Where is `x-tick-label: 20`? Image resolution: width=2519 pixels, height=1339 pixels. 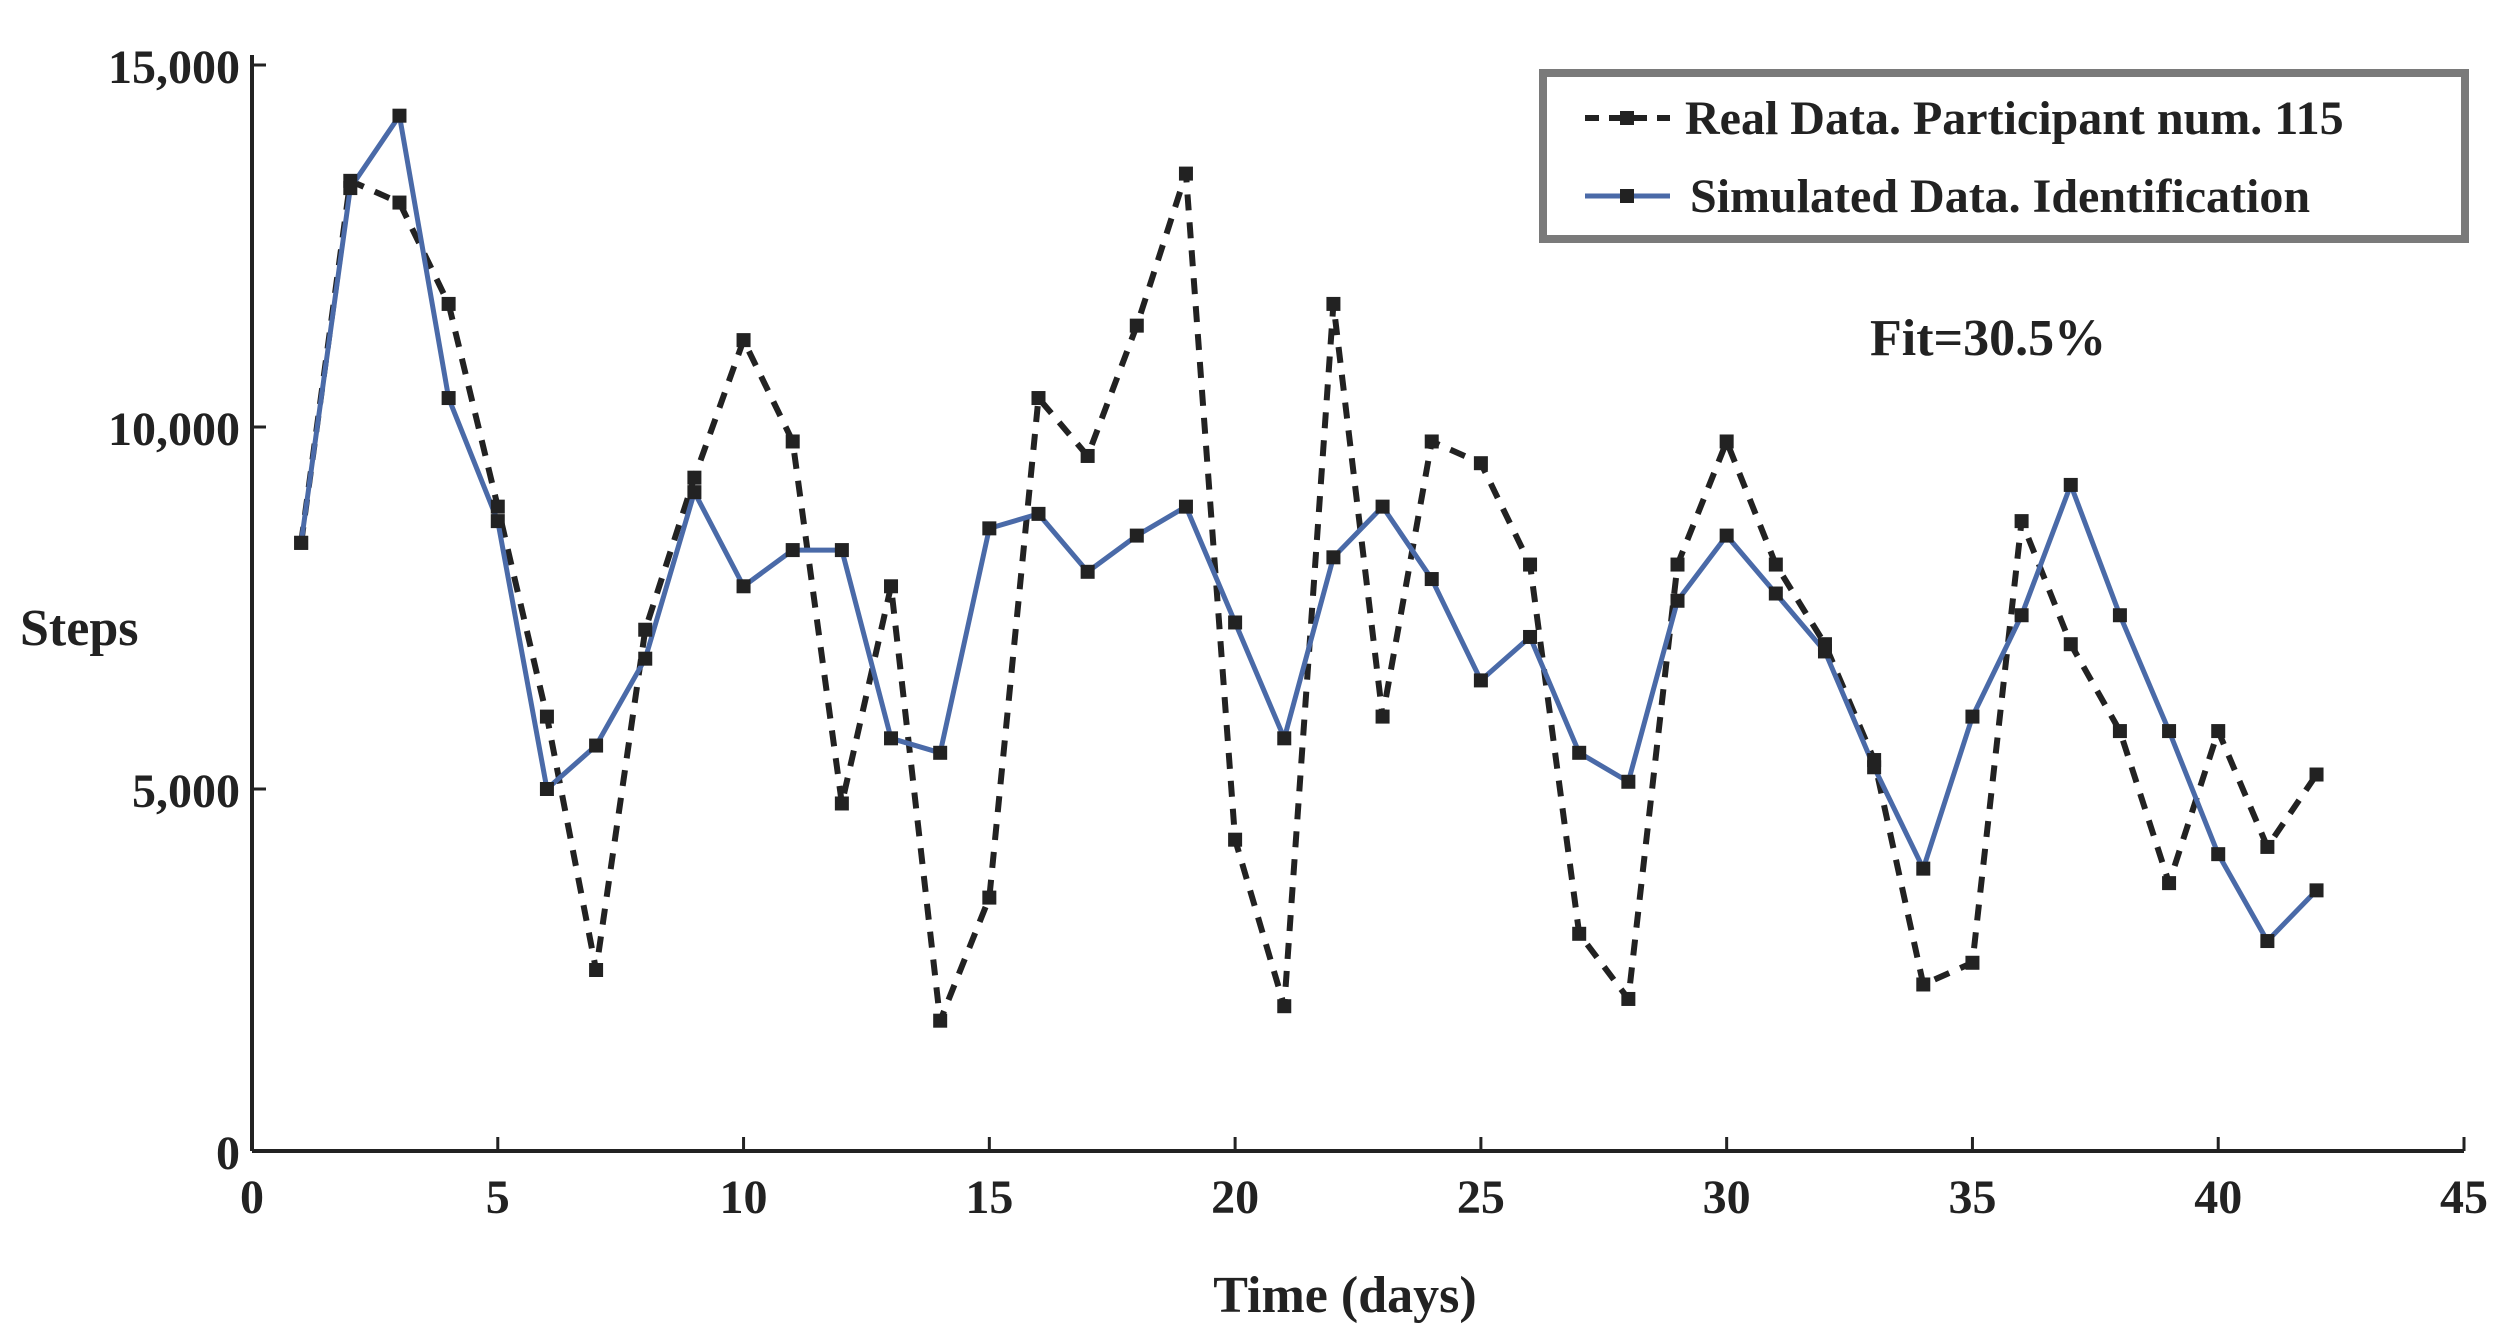
x-tick-label: 20 is located at coordinates (1235, 1197).